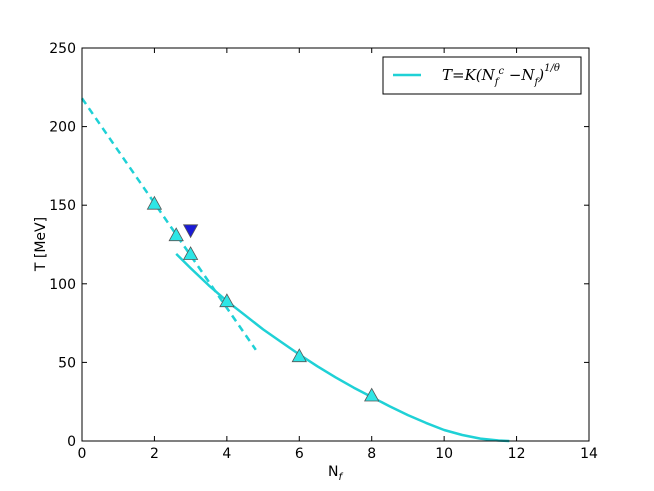 The image size is (654, 491). I want to click on x-tick-label: 0, so click(82, 454).